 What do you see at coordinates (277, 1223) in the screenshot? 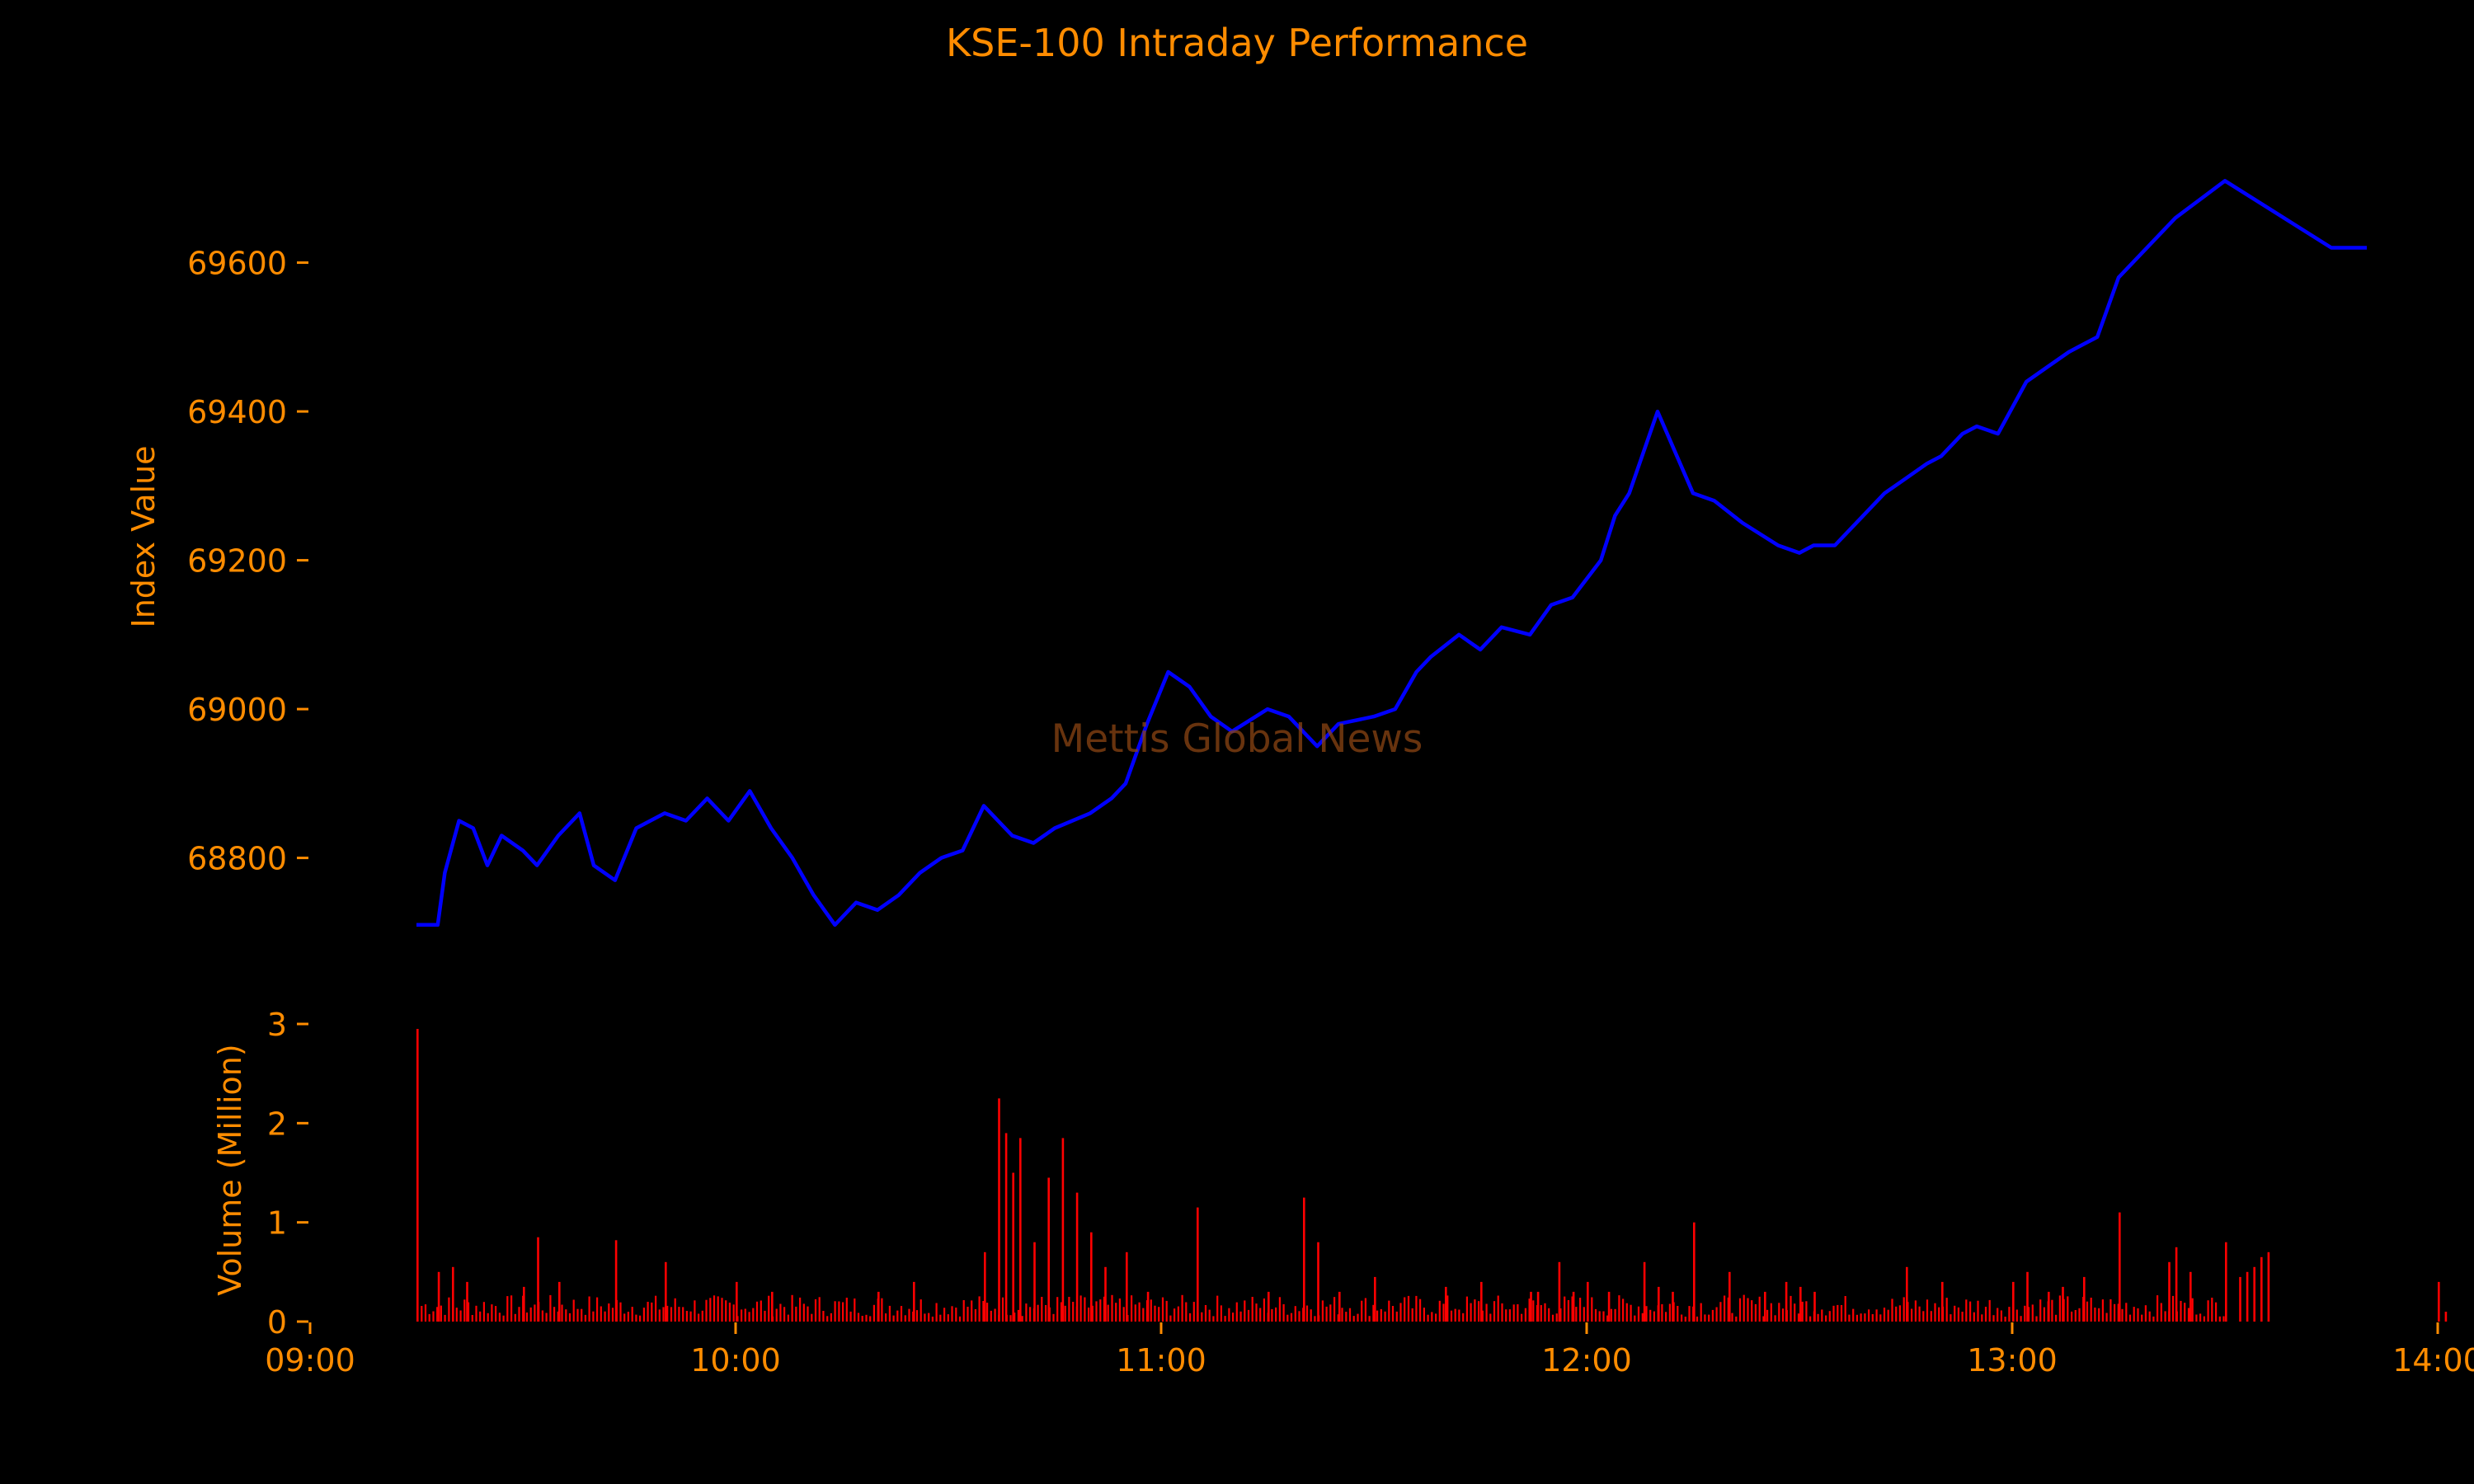
I see `volume-y-tick-label: 1` at bounding box center [277, 1223].